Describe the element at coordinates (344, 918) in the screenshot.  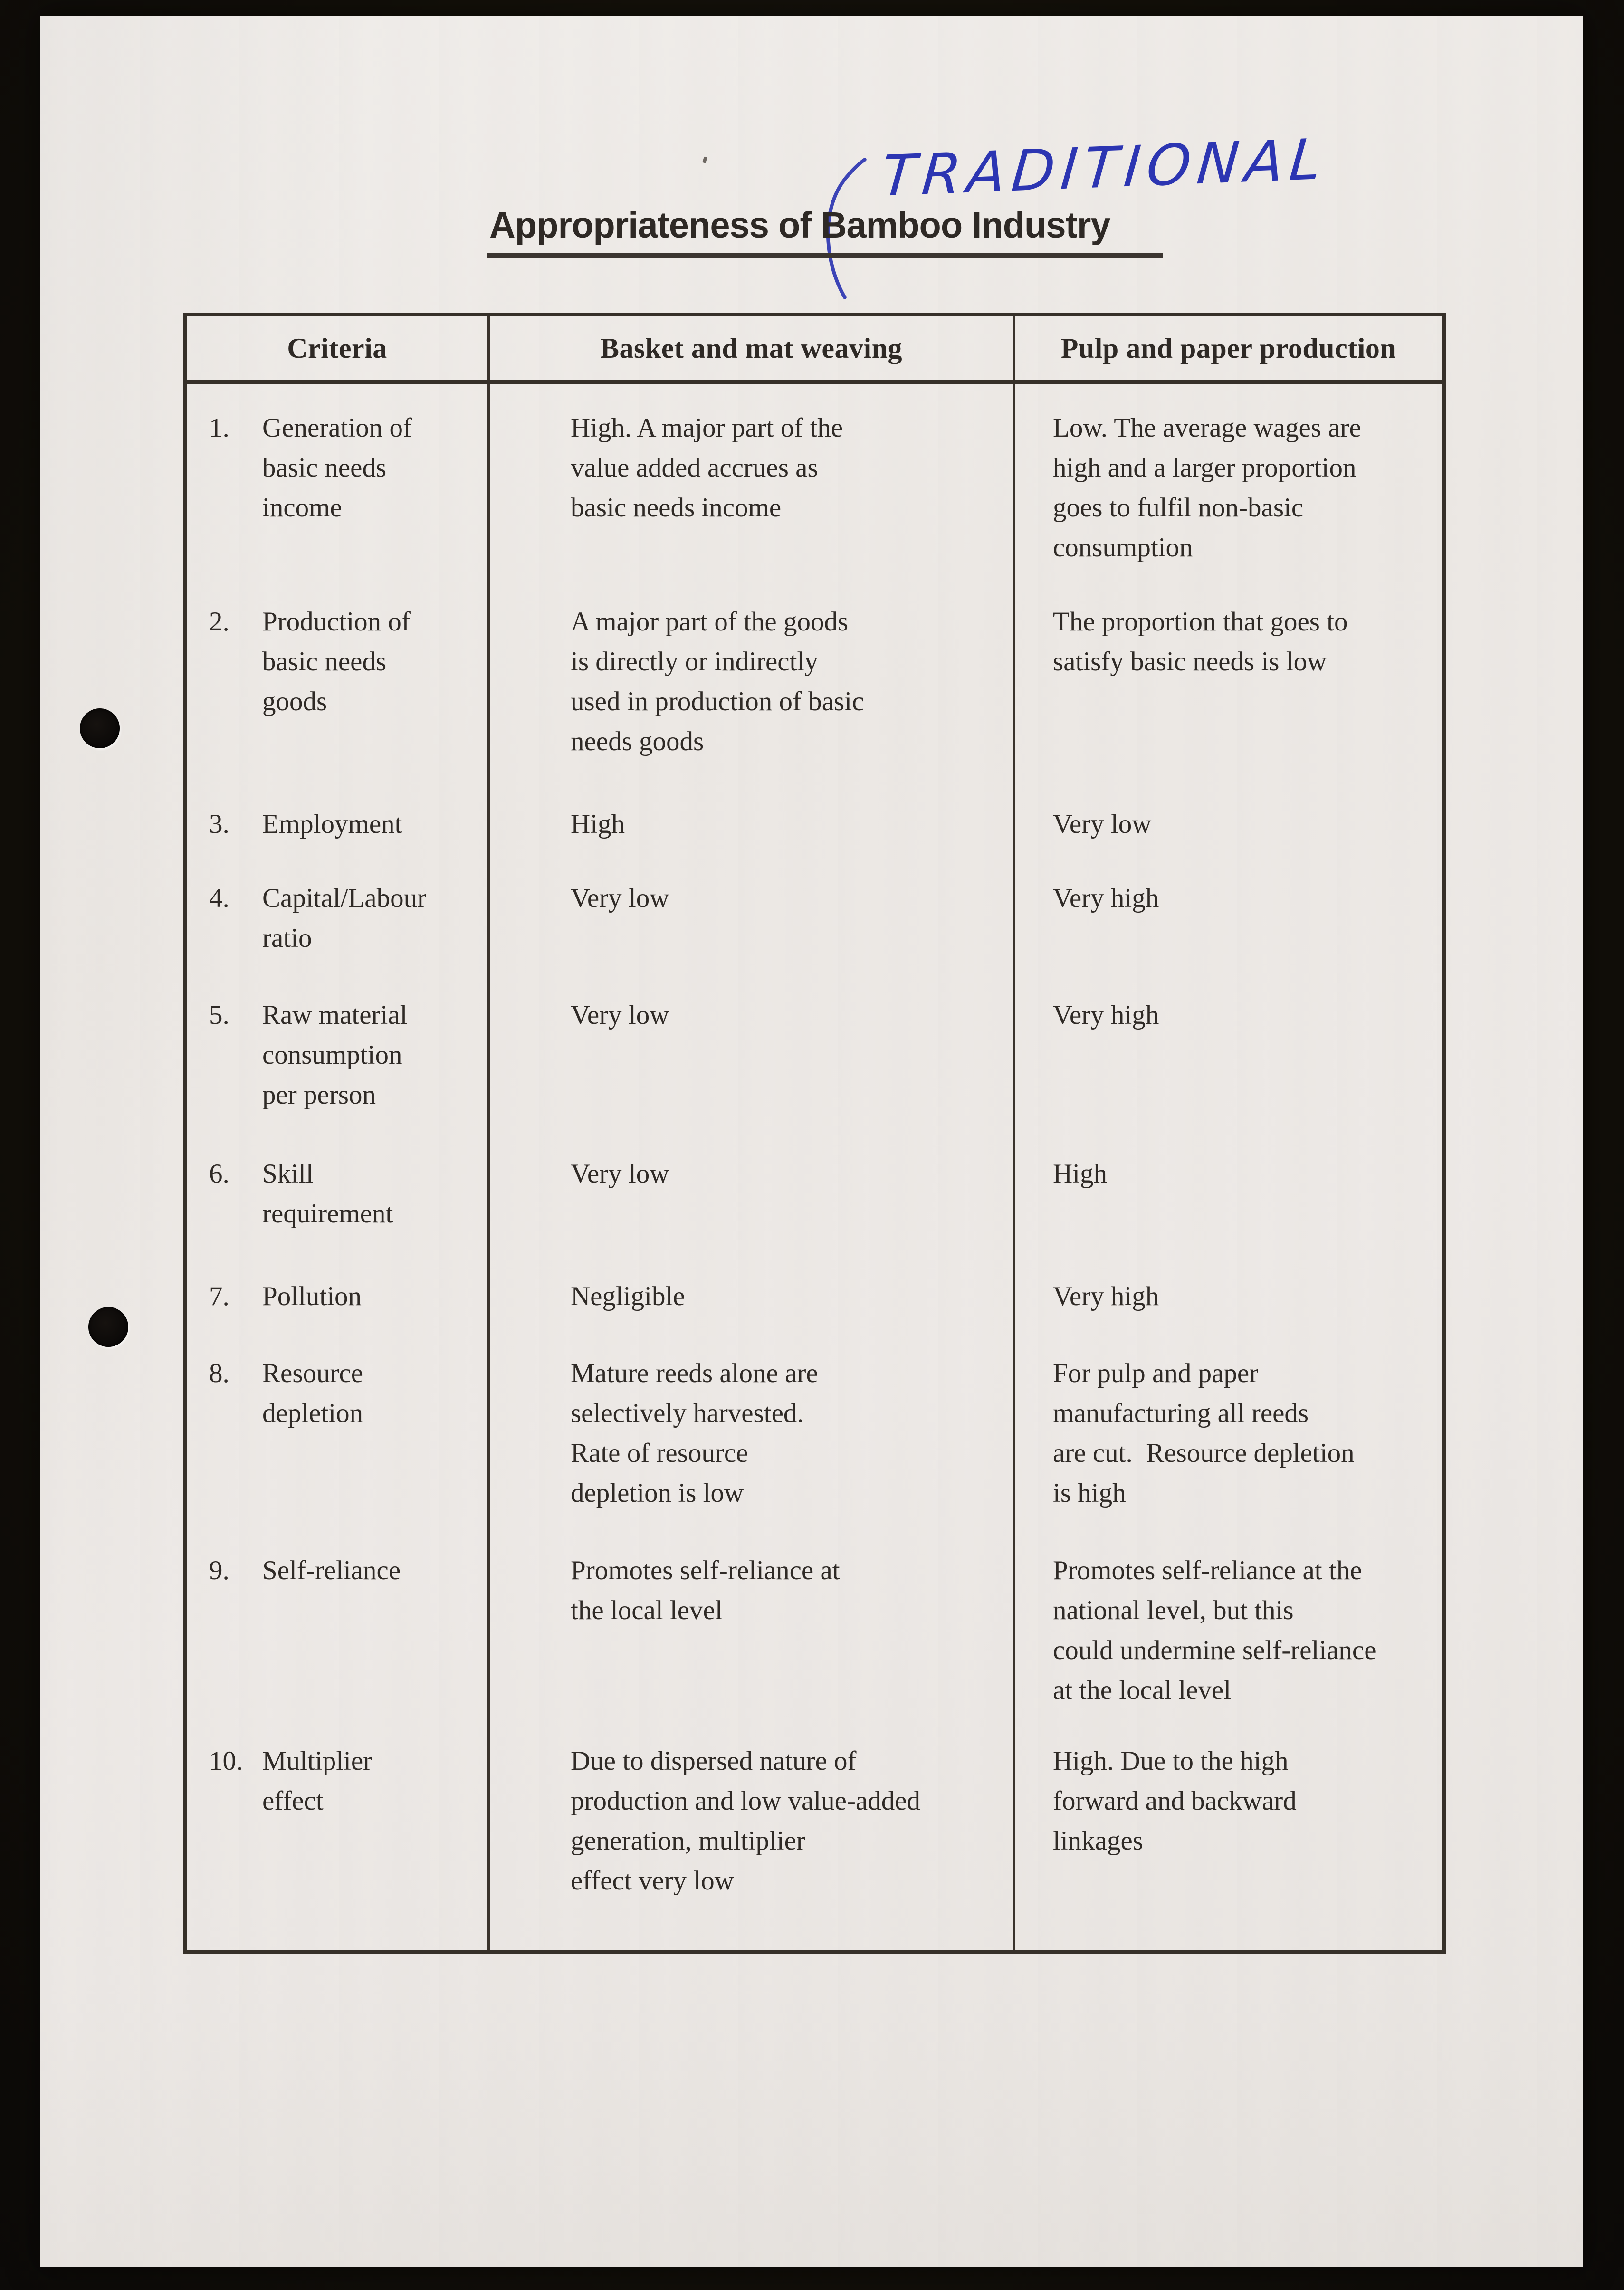
I see `criteria-cell: Capital/Labour ratio` at that location.